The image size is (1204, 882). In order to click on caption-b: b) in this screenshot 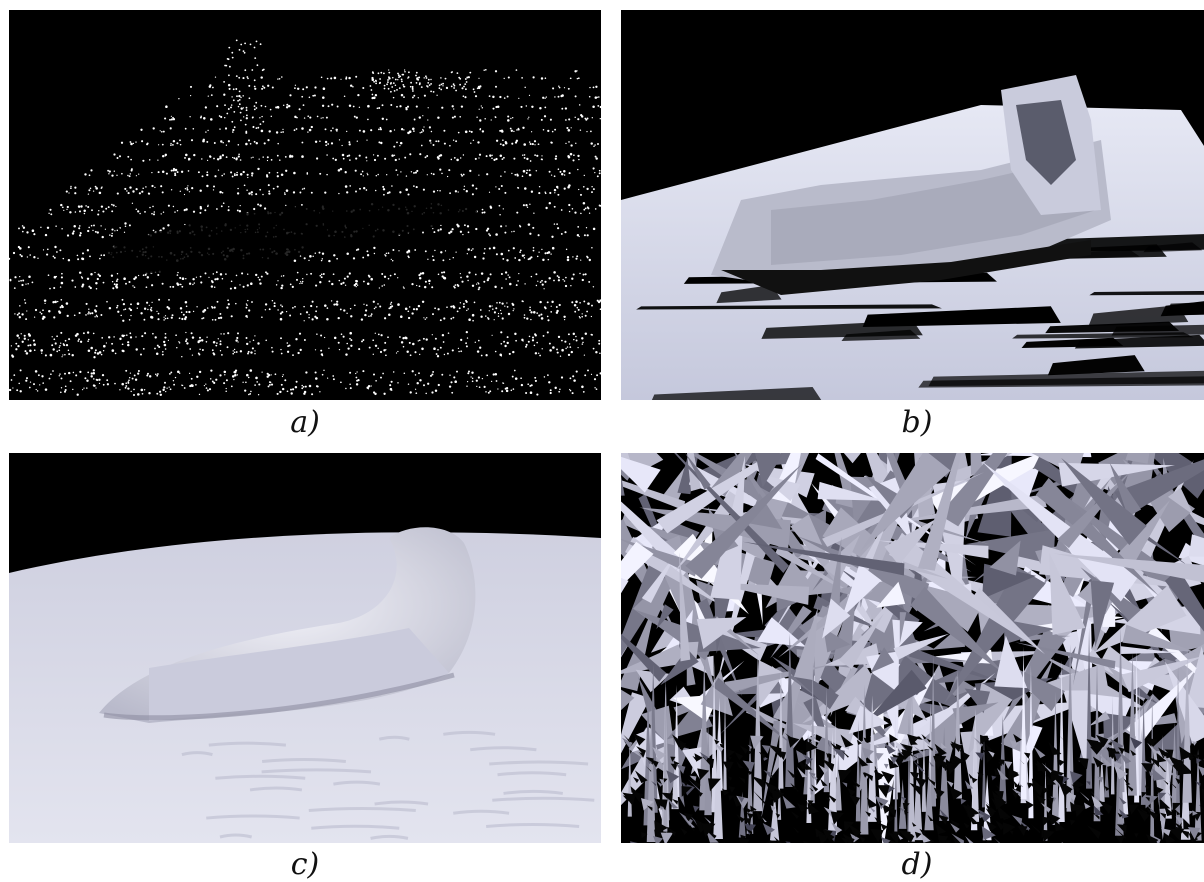, I will do `click(917, 422)`.